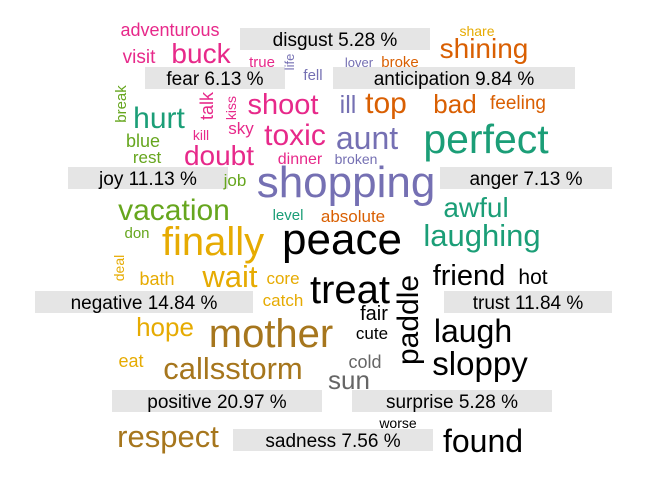 The image size is (672, 480). I want to click on word-hurt: hurt, so click(159, 118).